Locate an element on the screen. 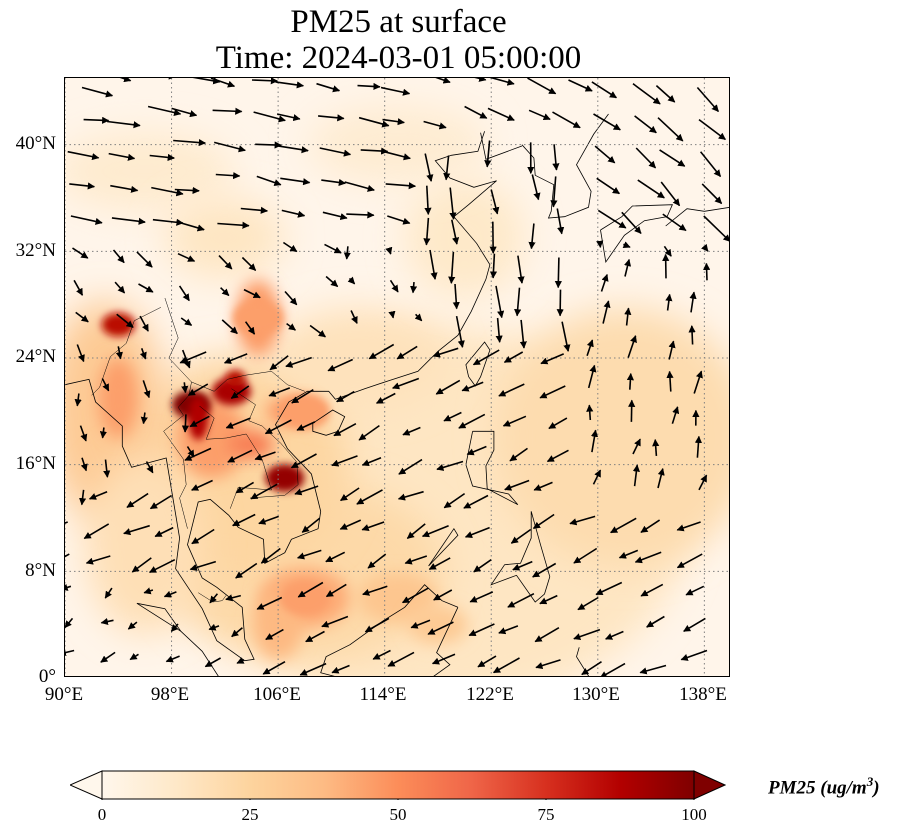 The width and height of the screenshot is (905, 836). pm25-elevated-region is located at coordinates (118, 398).